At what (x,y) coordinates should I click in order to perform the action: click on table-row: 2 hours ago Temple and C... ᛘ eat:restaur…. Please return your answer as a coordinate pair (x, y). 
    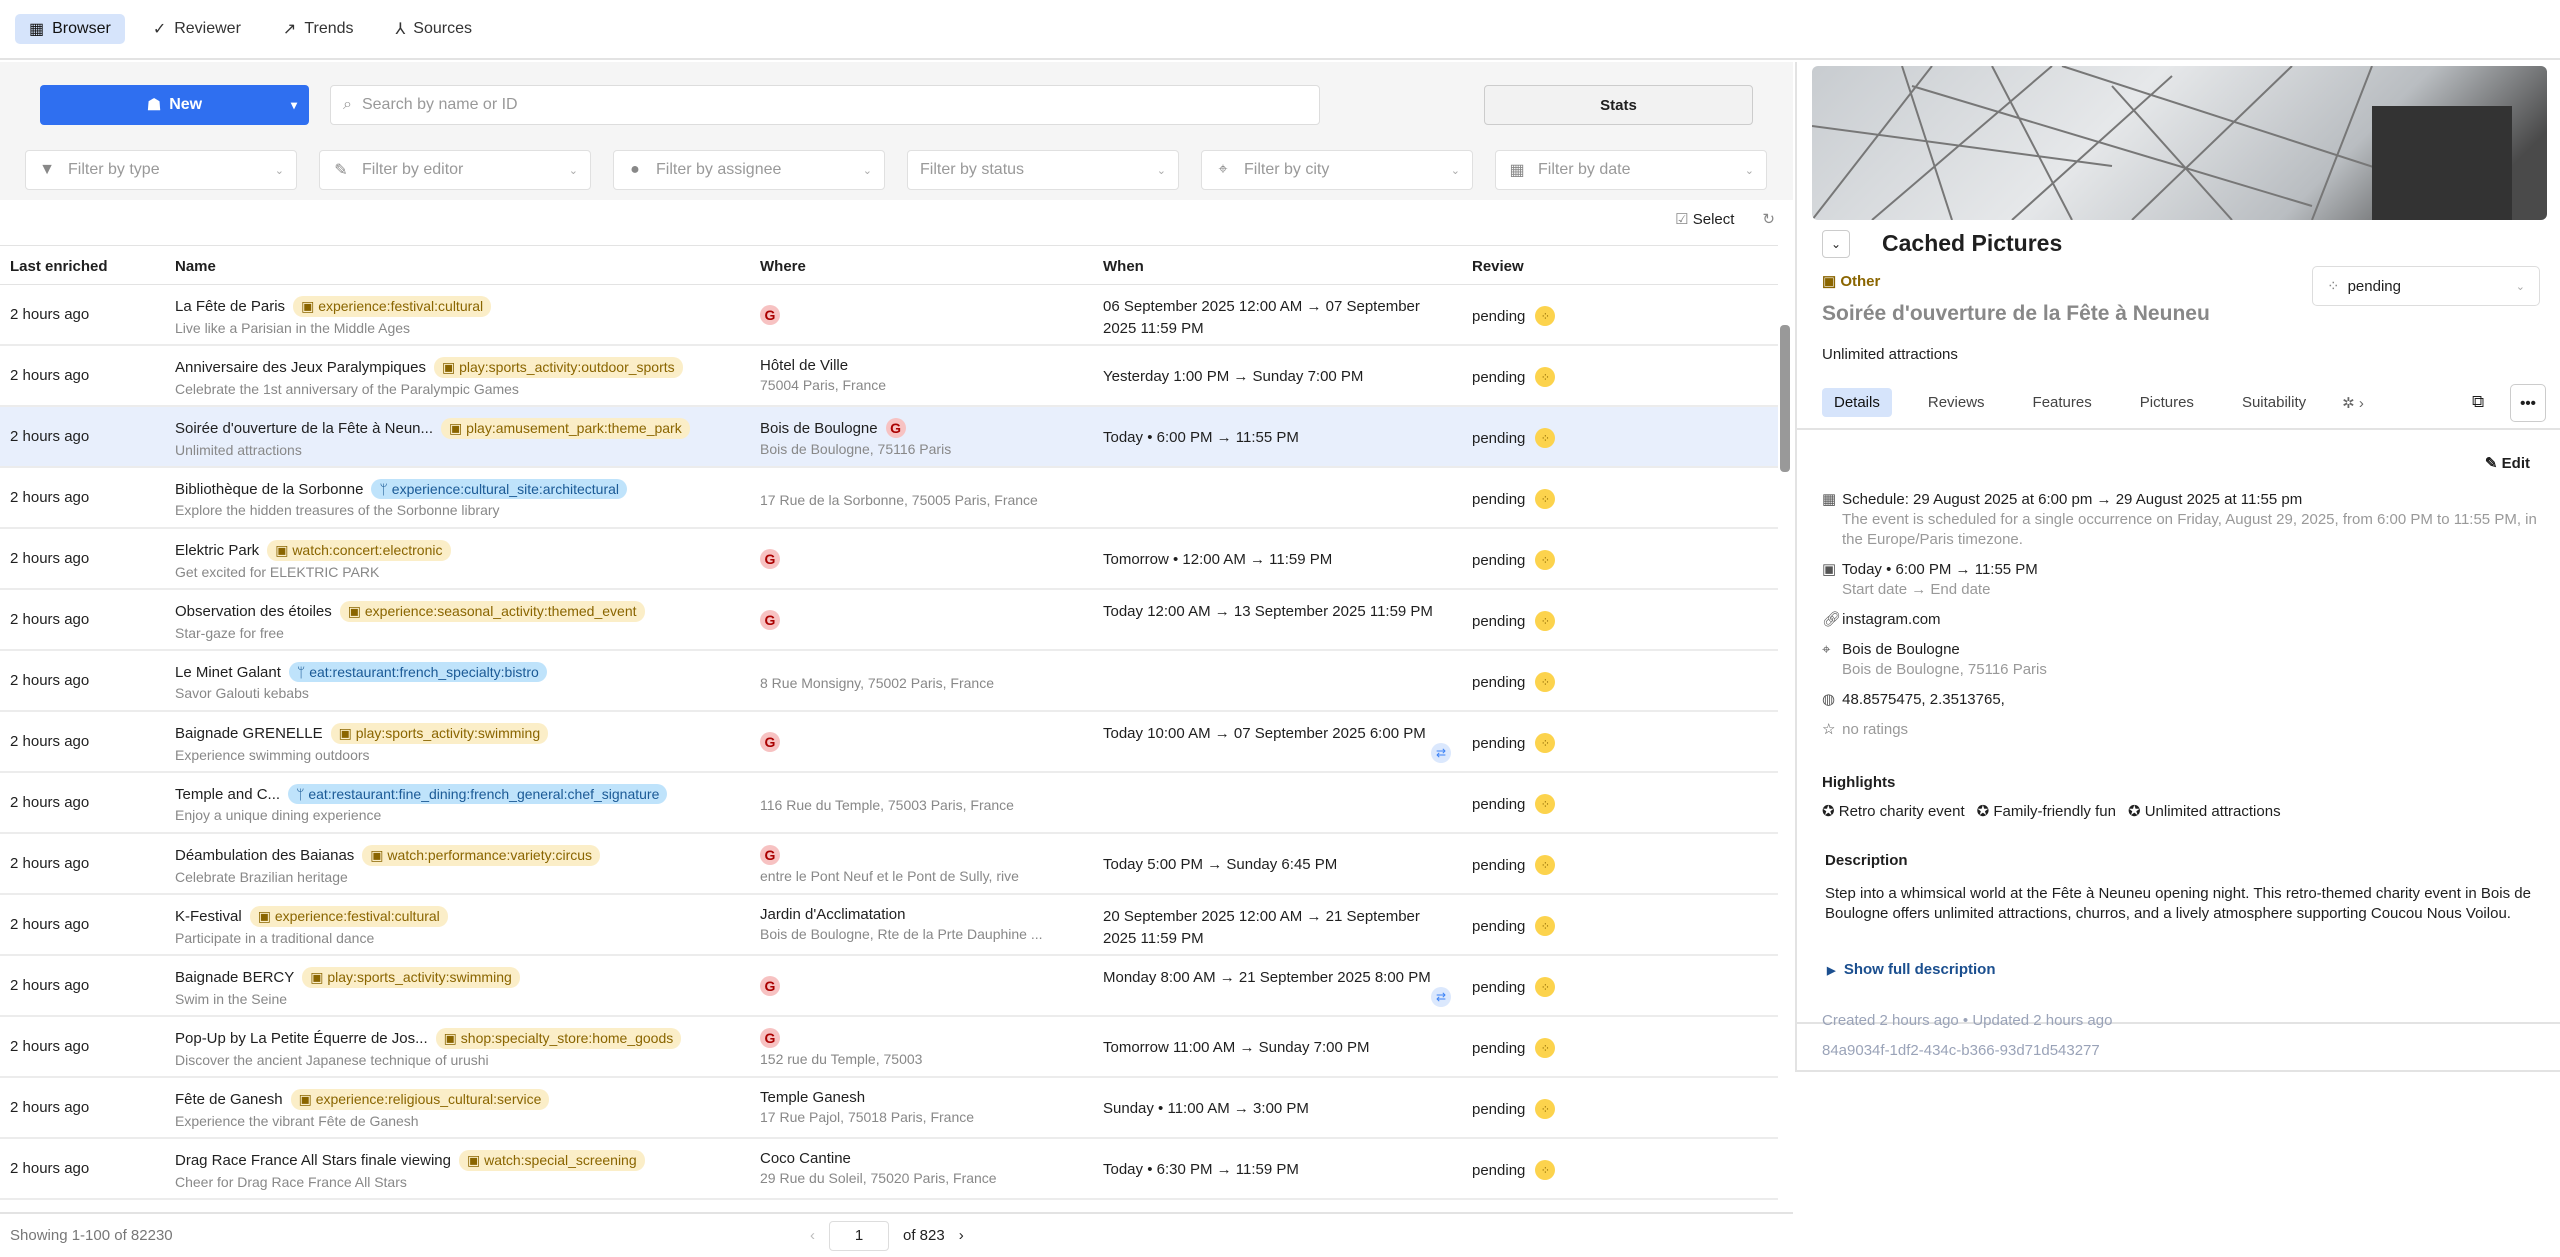
    Looking at the image, I should click on (889, 803).